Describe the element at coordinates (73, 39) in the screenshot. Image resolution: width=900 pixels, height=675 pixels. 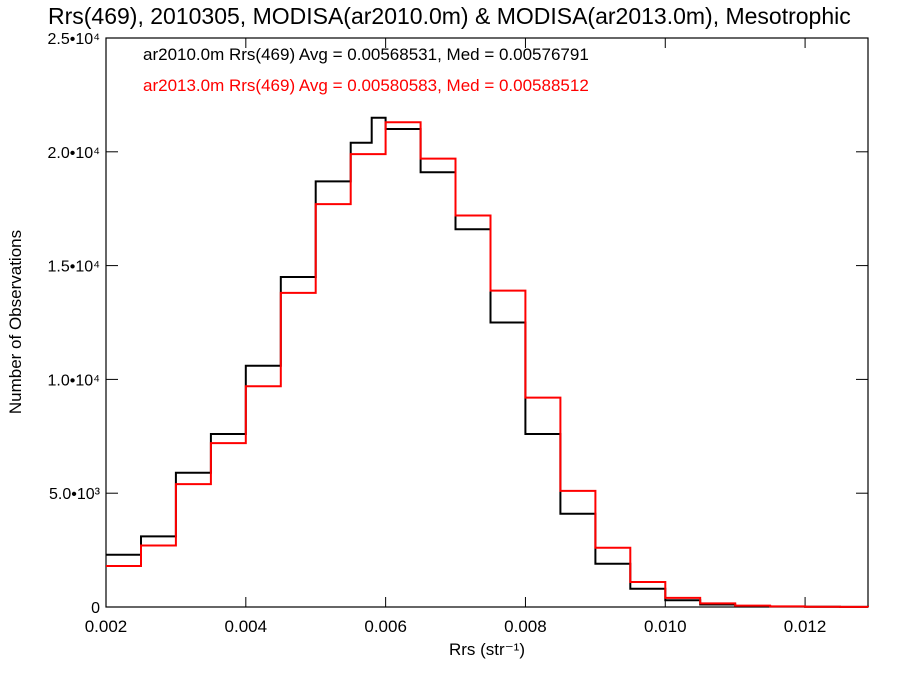
I see `y-tick-label: 2.5•10⁴` at that location.